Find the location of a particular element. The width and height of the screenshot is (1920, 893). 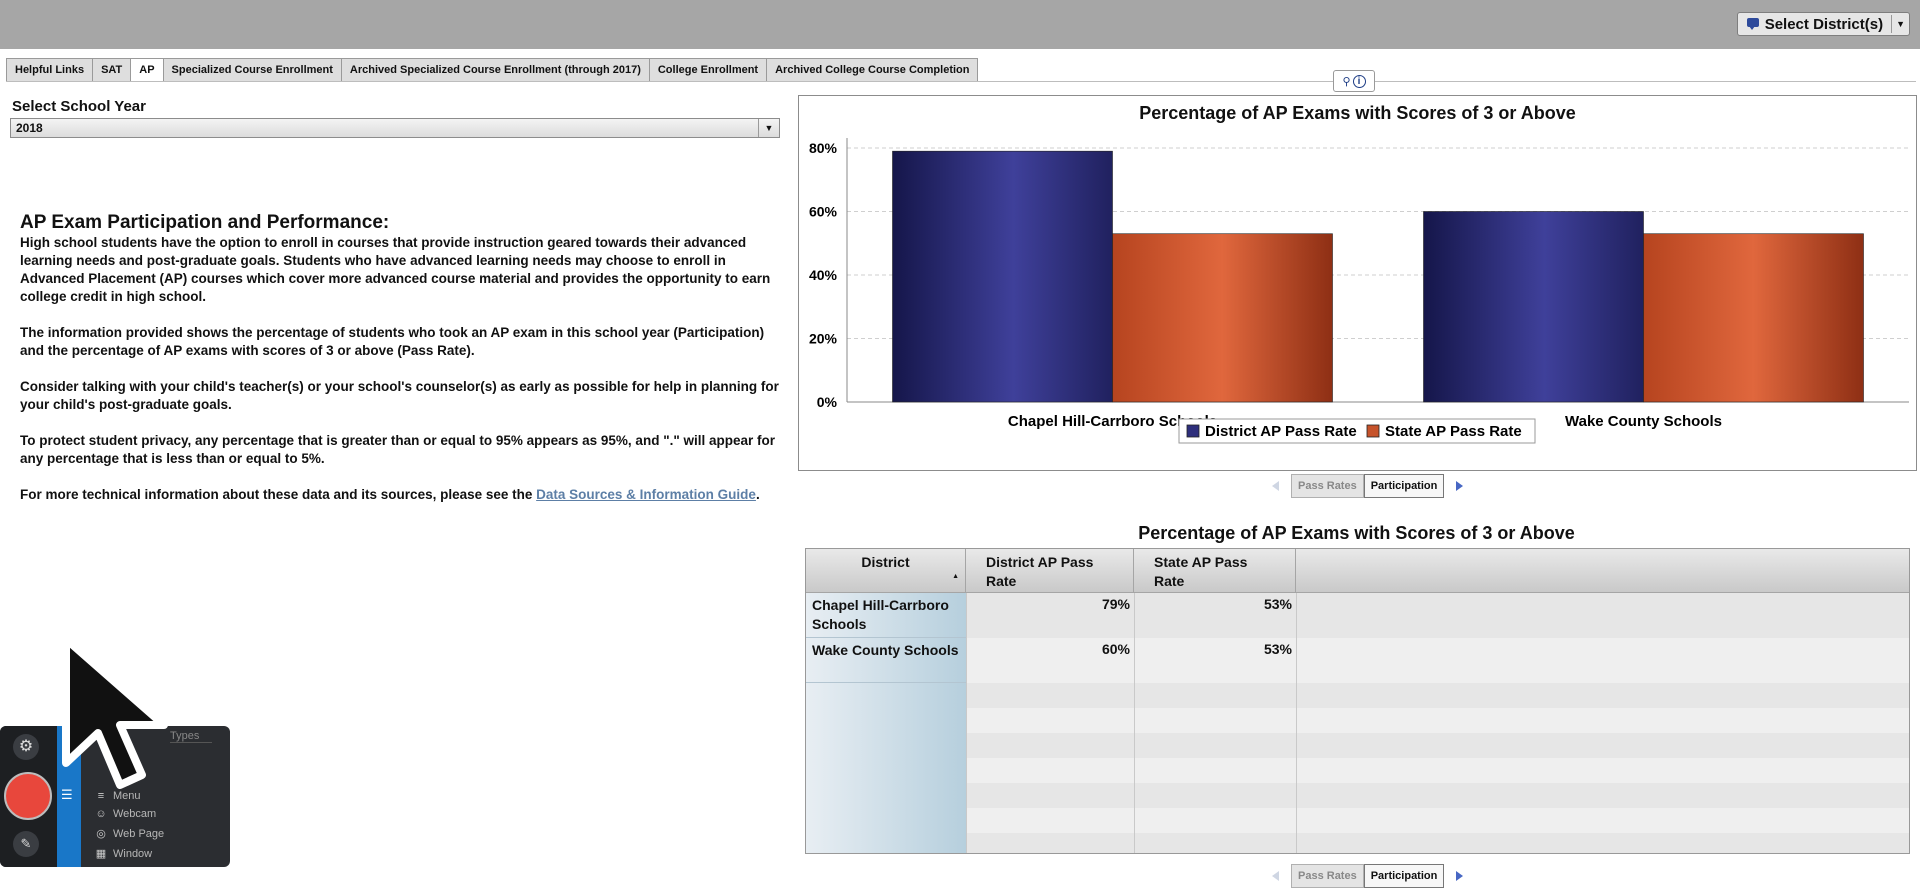

menu-icon: ≡ is located at coordinates (101, 796).